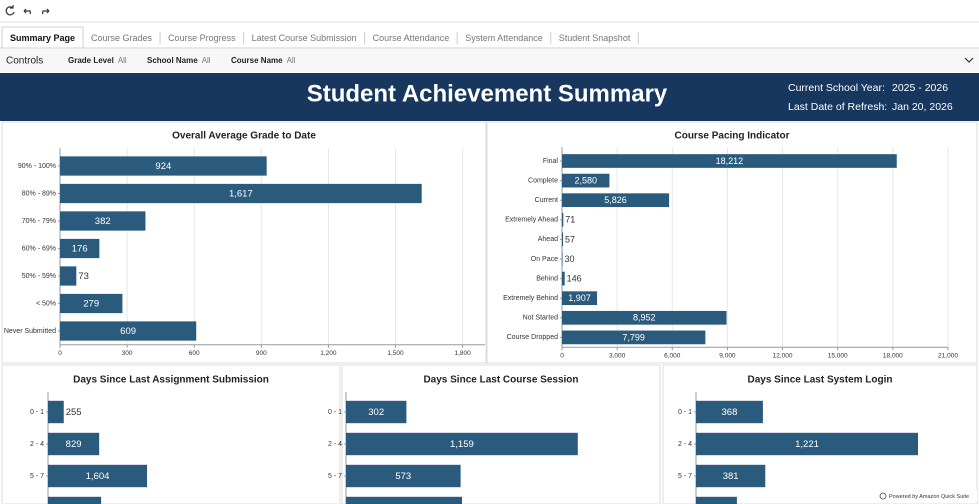 The image size is (979, 504). I want to click on data-label: 279, so click(91, 304).